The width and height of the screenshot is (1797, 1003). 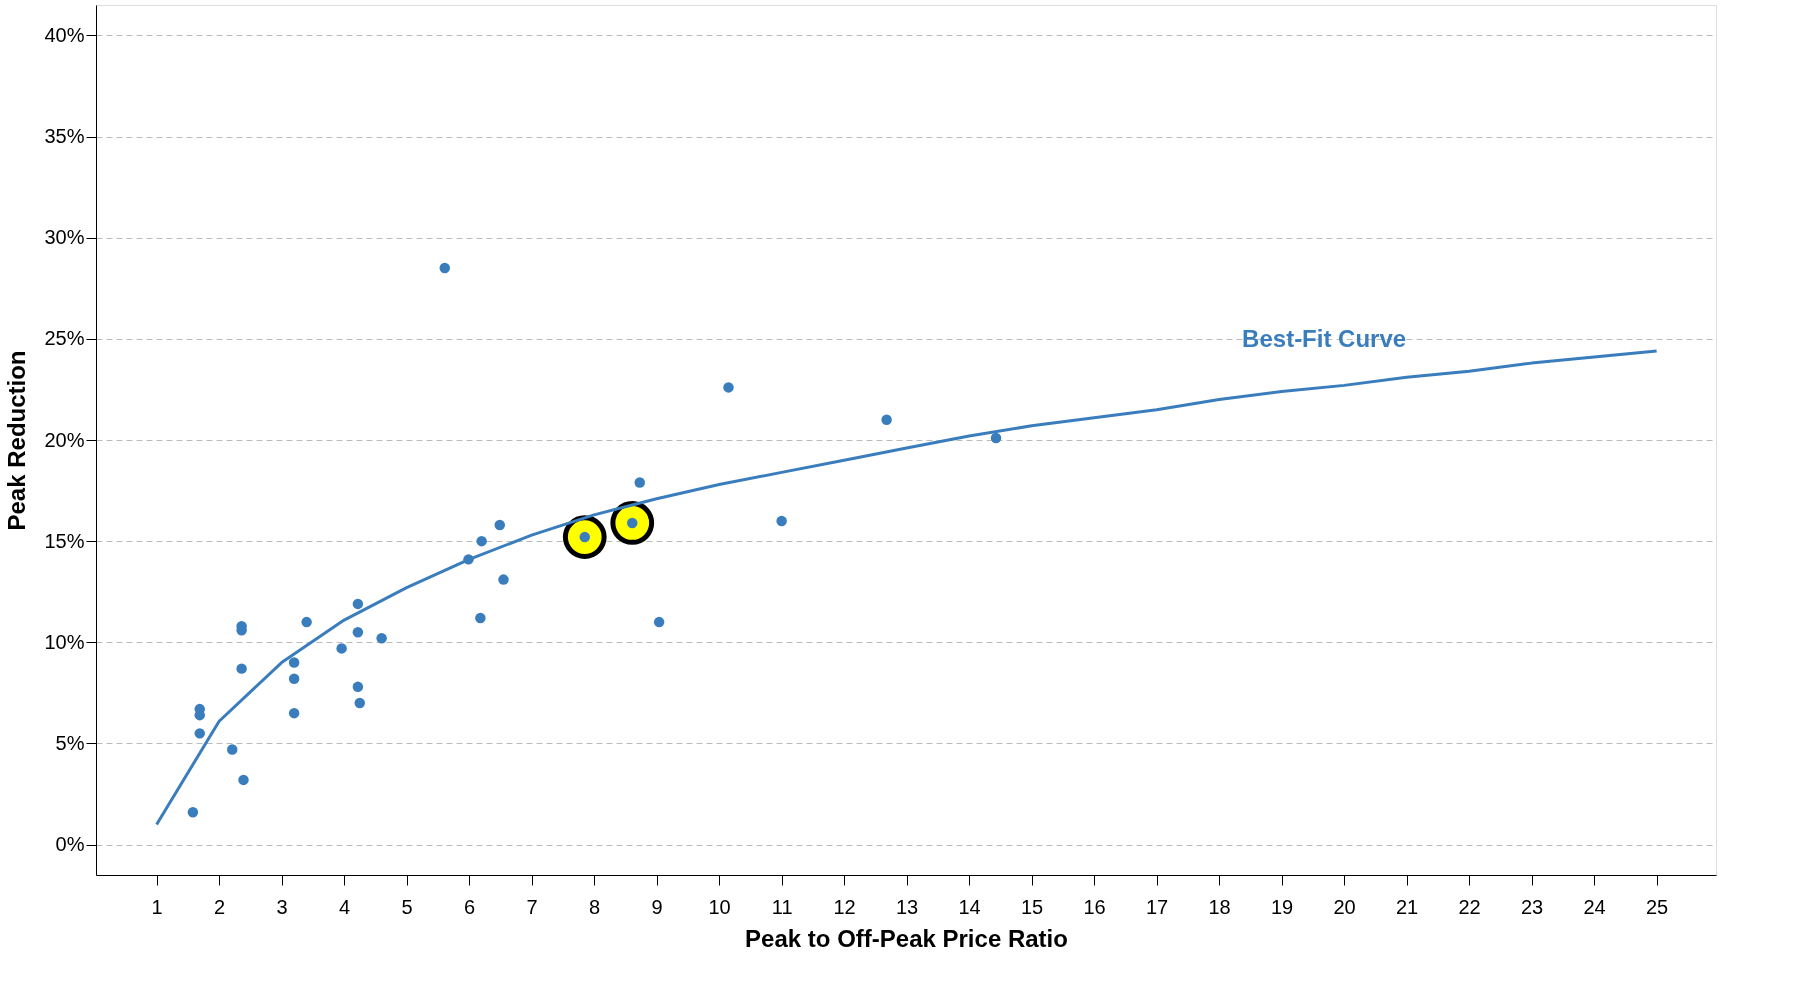 What do you see at coordinates (157, 906) in the screenshot?
I see `x-tick-label: 1` at bounding box center [157, 906].